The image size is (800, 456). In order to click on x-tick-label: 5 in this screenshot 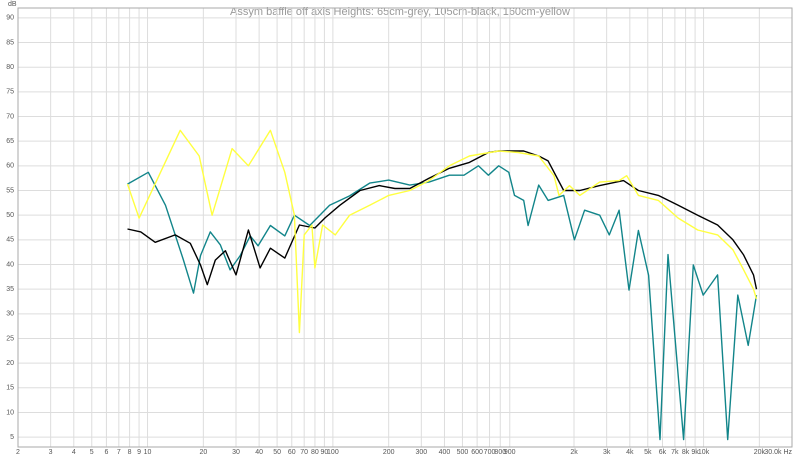, I will do `click(92, 452)`.